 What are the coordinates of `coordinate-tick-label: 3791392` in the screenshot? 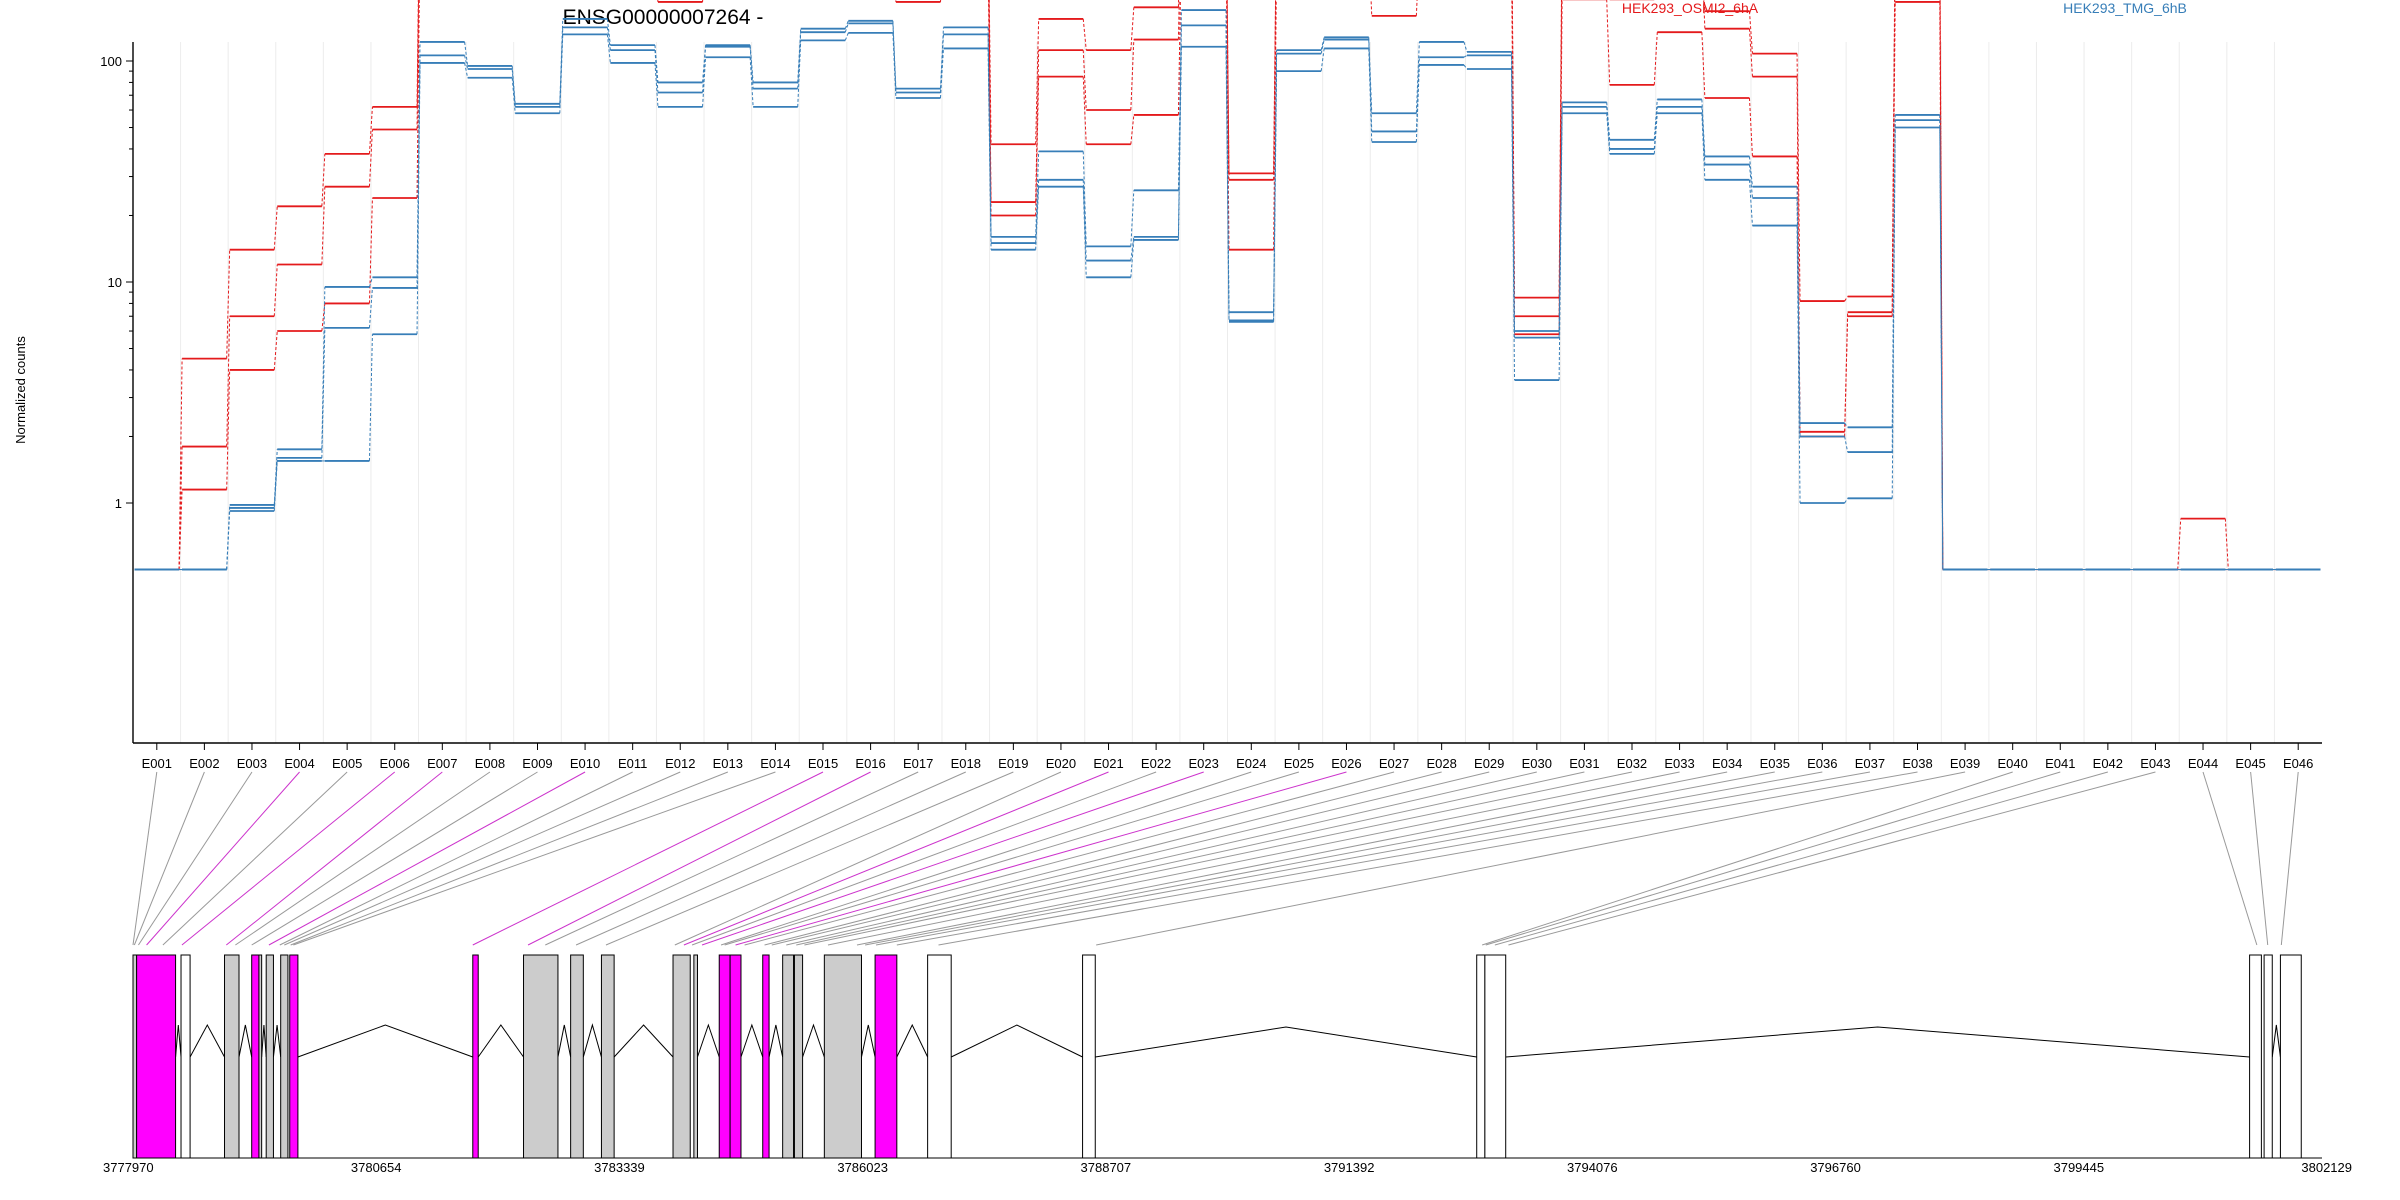 It's located at (1349, 1167).